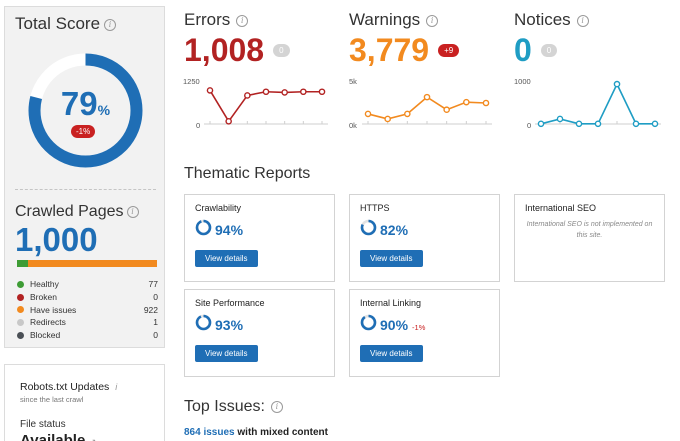 This screenshot has height=441, width=680. Describe the element at coordinates (43, 424) in the screenshot. I see `file-status-label: File status` at that location.